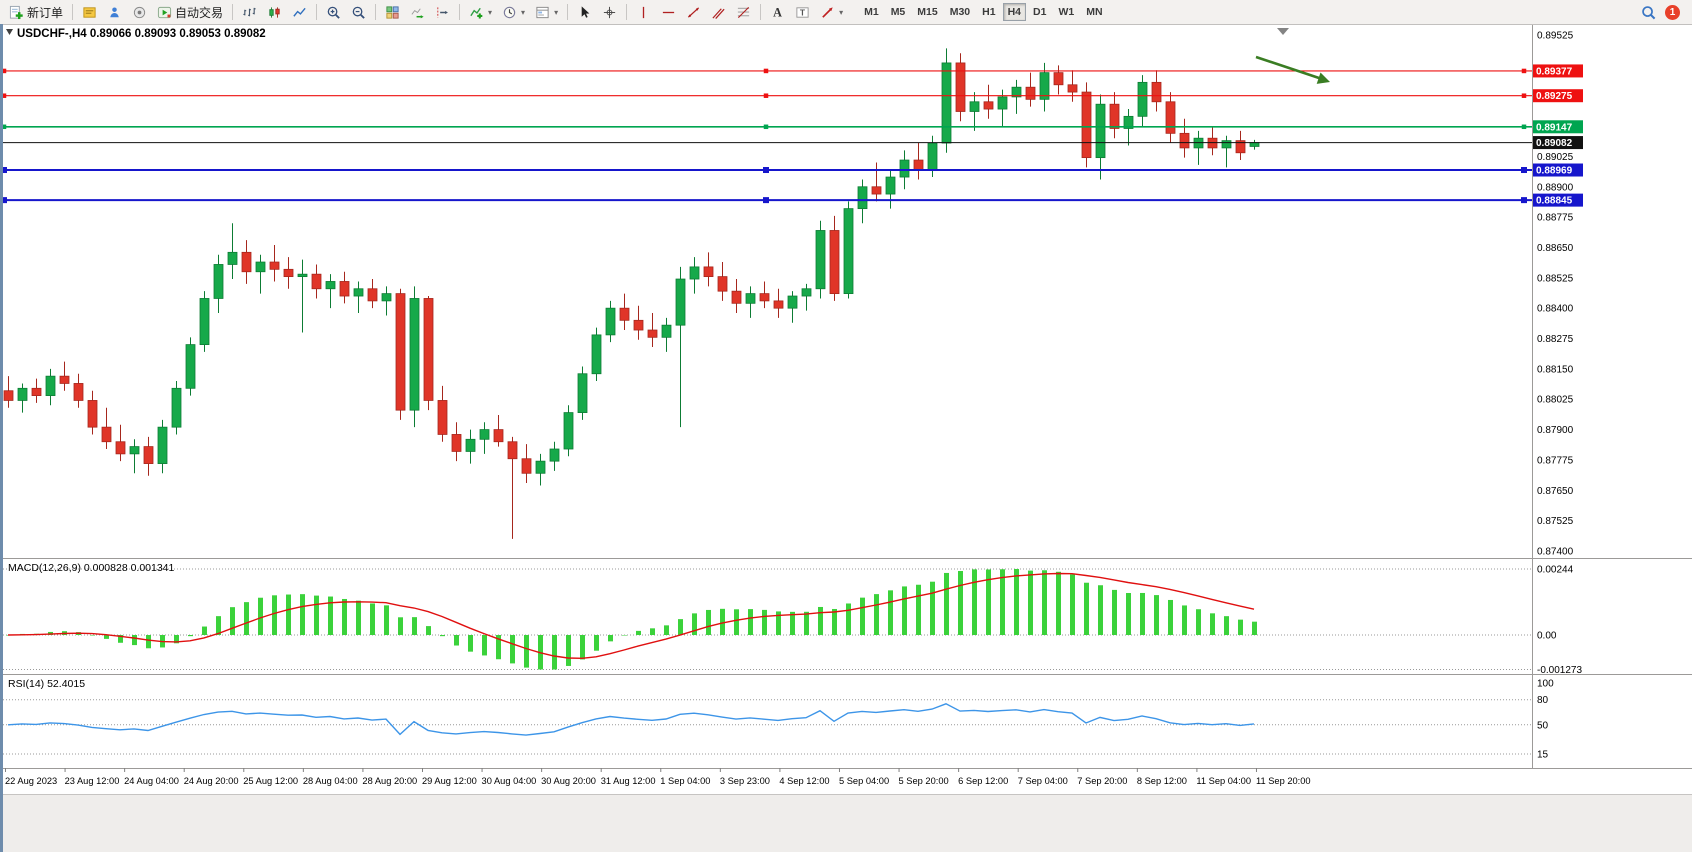 This screenshot has height=852, width=1692. Describe the element at coordinates (693, 12) in the screenshot. I see `trendline-button` at that location.